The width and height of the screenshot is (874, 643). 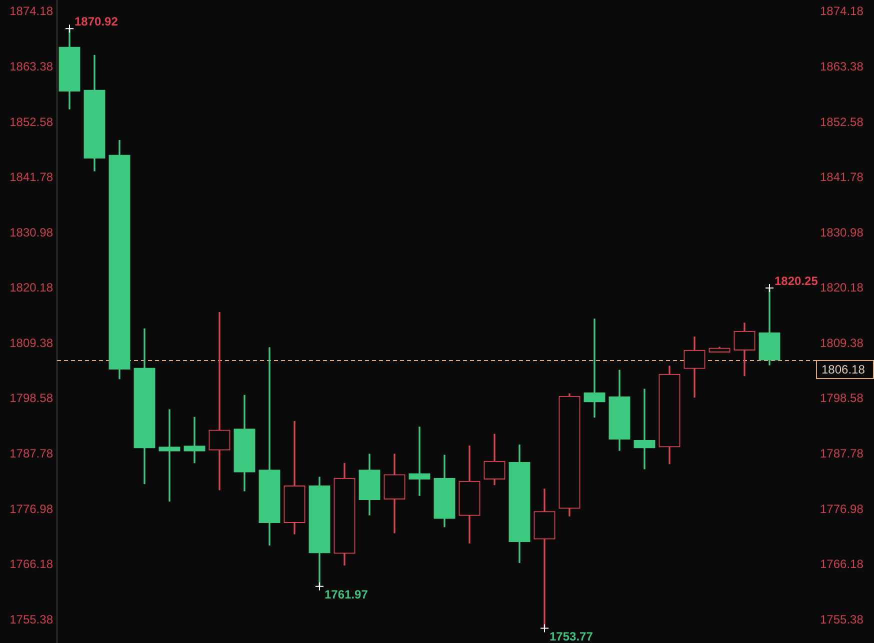 What do you see at coordinates (842, 343) in the screenshot?
I see `y2-tick-label: 1809.38` at bounding box center [842, 343].